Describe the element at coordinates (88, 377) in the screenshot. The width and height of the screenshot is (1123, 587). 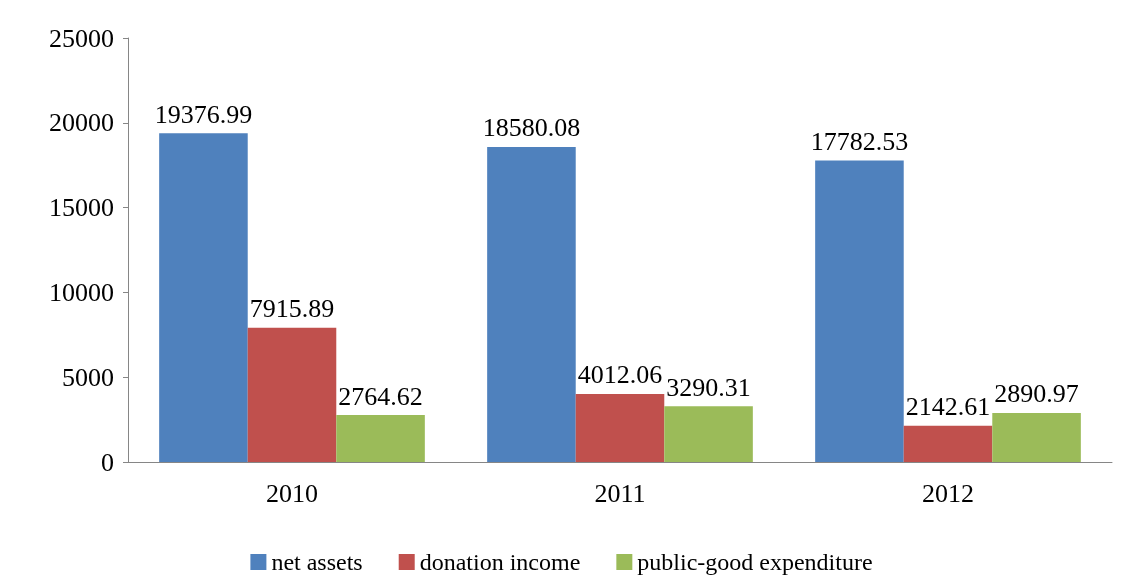
I see `y-tick-label: 5000` at that location.